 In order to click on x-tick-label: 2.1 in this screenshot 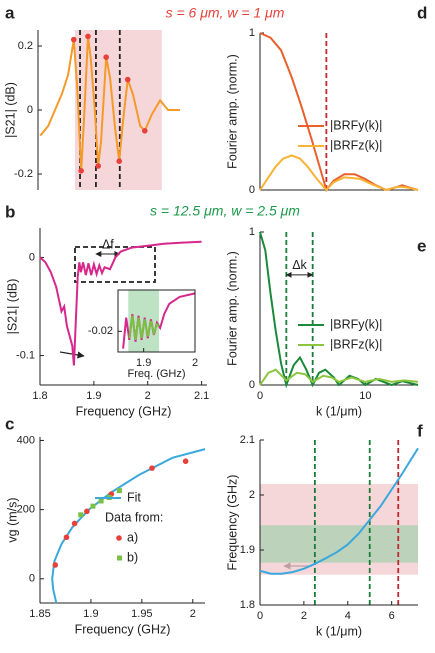, I will do `click(201, 396)`.